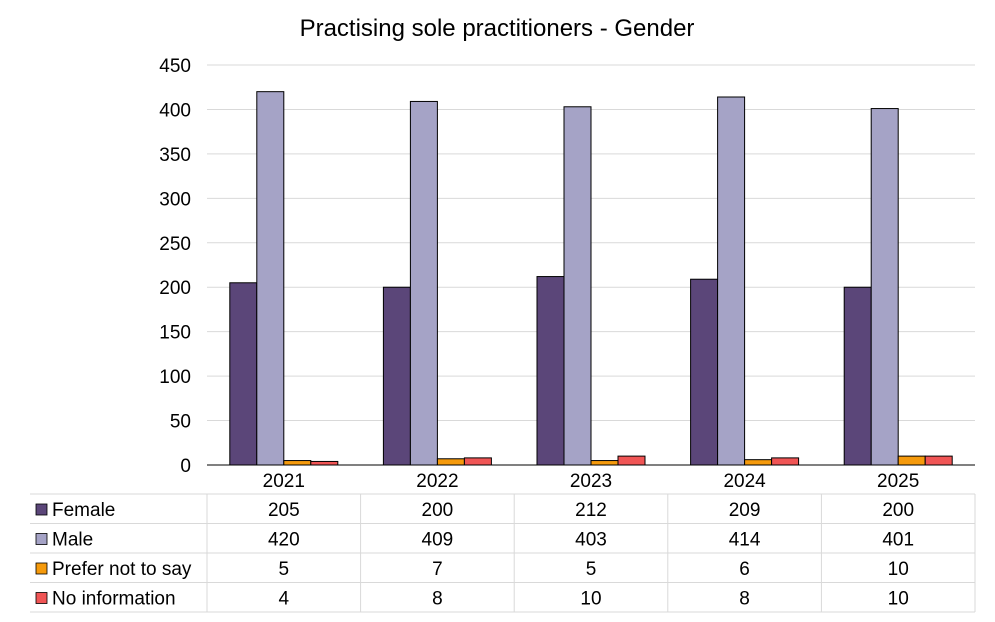 This screenshot has width=995, height=622. Describe the element at coordinates (450, 462) in the screenshot. I see `bar-prefer-not-to-say-2022` at that location.